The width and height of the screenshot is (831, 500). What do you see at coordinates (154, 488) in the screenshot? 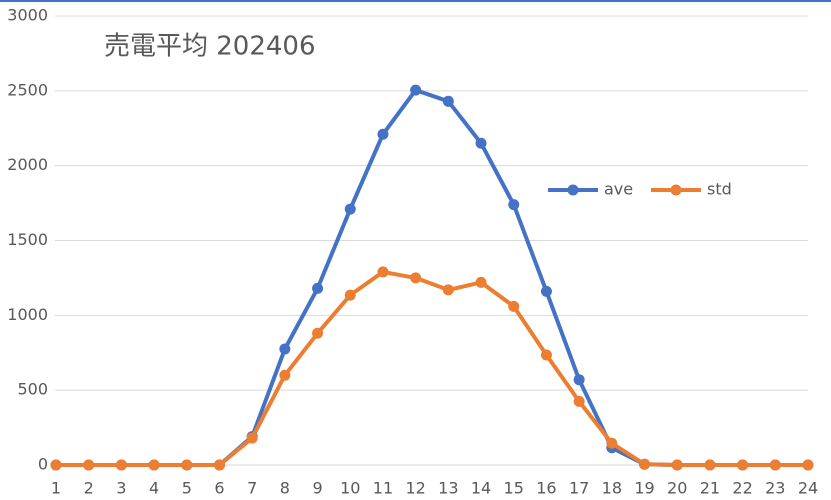
I see `x-tick-label: 4` at bounding box center [154, 488].